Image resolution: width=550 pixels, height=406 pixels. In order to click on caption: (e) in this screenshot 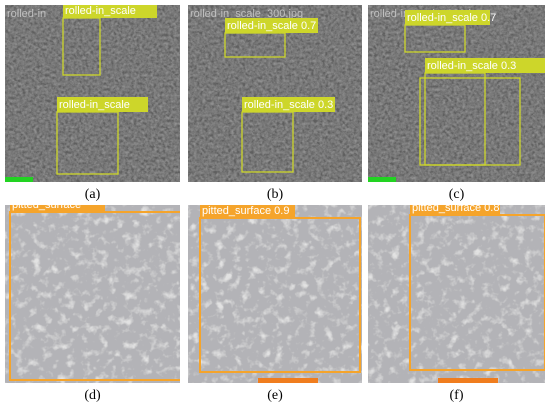, I will do `click(275, 395)`.